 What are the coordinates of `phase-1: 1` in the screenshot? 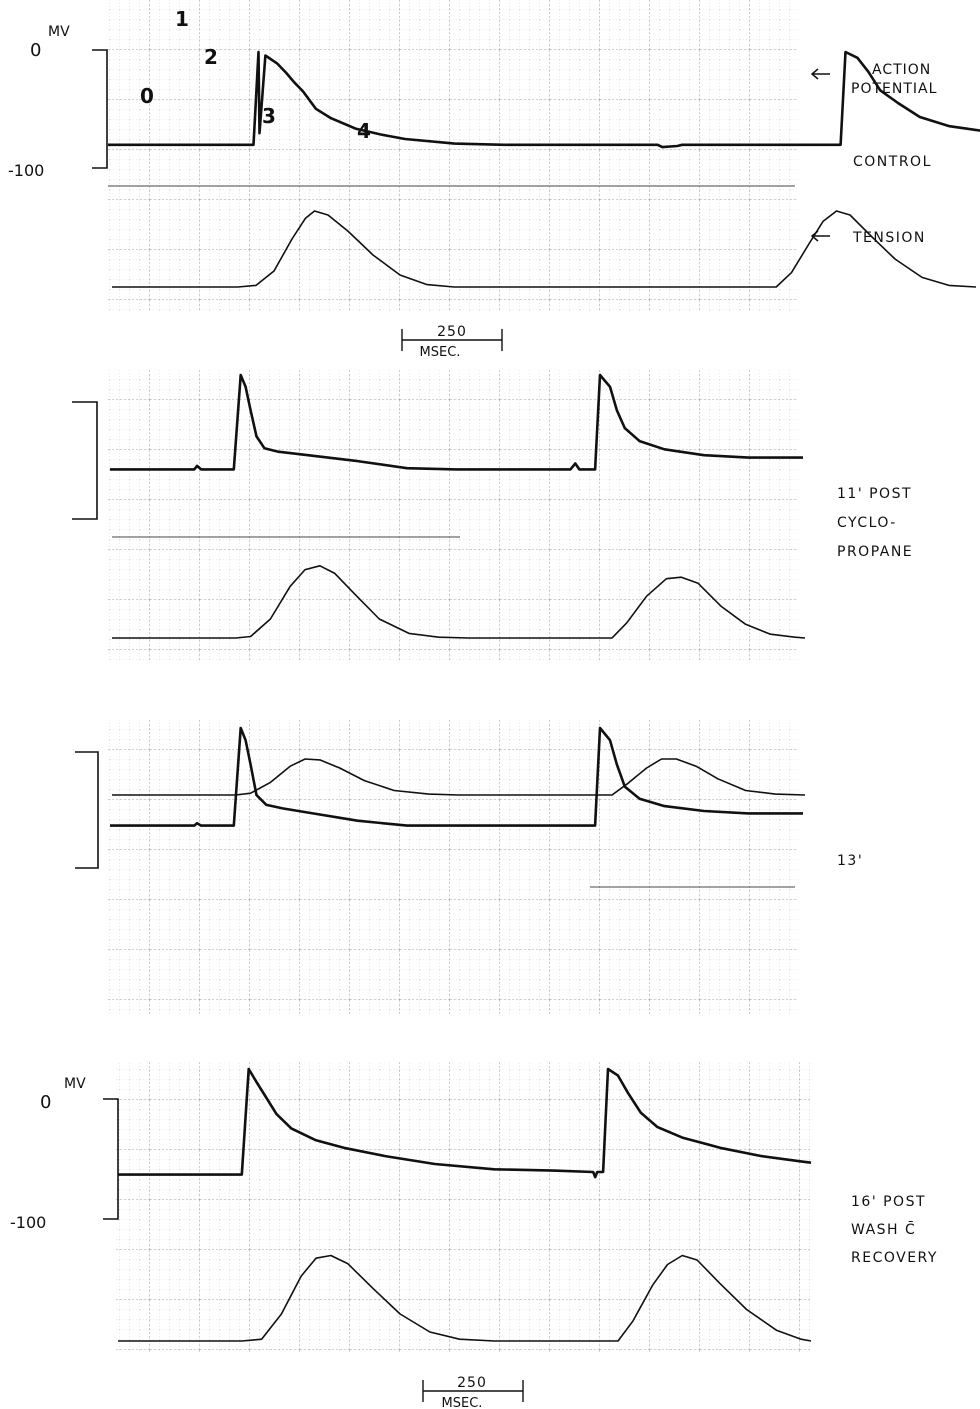 It's located at (182, 19).